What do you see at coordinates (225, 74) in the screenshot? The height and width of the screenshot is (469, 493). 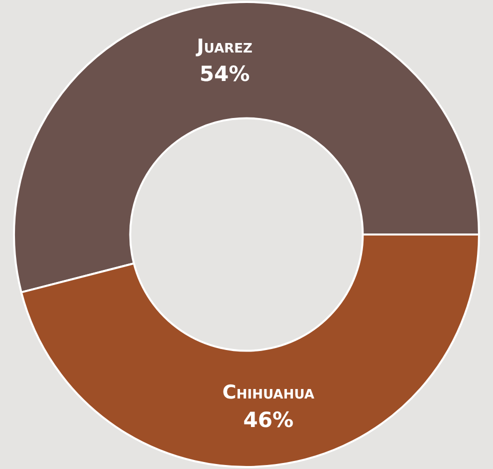 I see `data-label: 54%` at bounding box center [225, 74].